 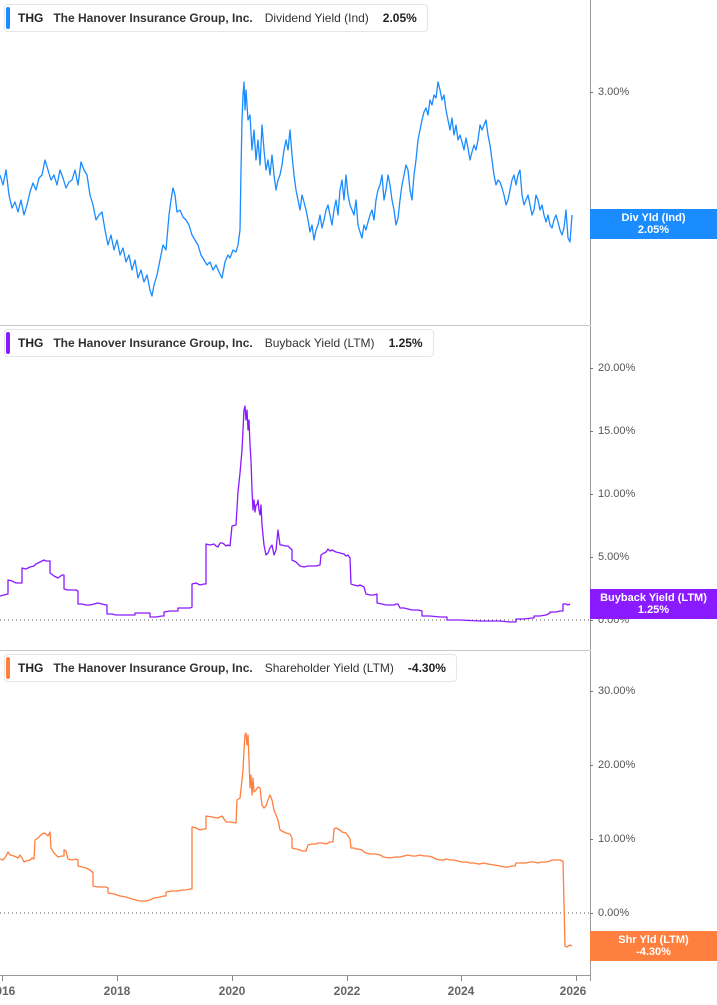 What do you see at coordinates (399, 18) in the screenshot?
I see `metric-value: 2.05%` at bounding box center [399, 18].